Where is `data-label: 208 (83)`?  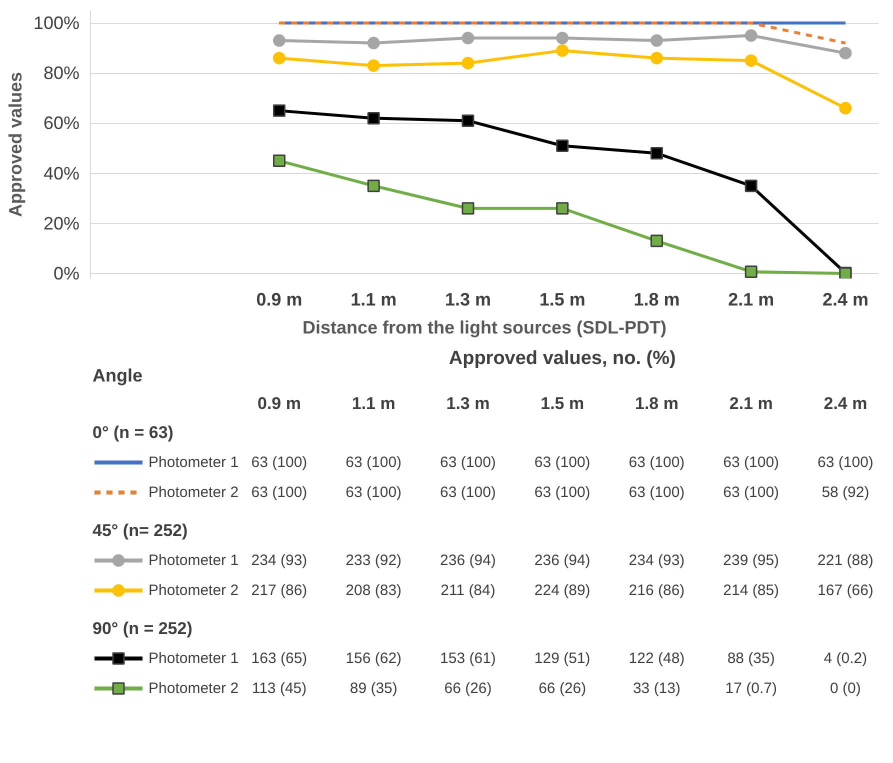
data-label: 208 (83) is located at coordinates (374, 590).